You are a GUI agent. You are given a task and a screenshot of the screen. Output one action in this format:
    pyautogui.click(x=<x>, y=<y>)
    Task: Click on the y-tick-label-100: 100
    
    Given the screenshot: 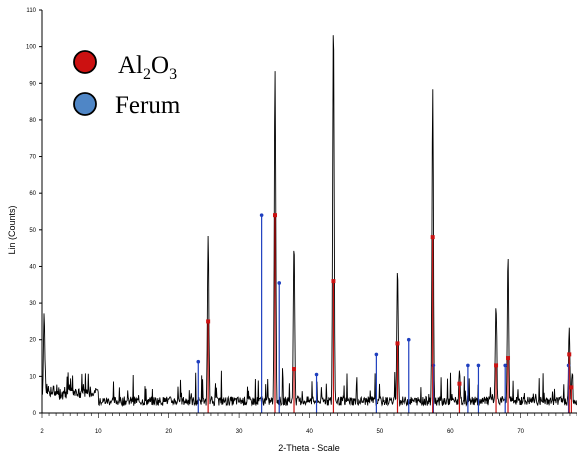 What is the action you would take?
    pyautogui.click(x=31, y=48)
    